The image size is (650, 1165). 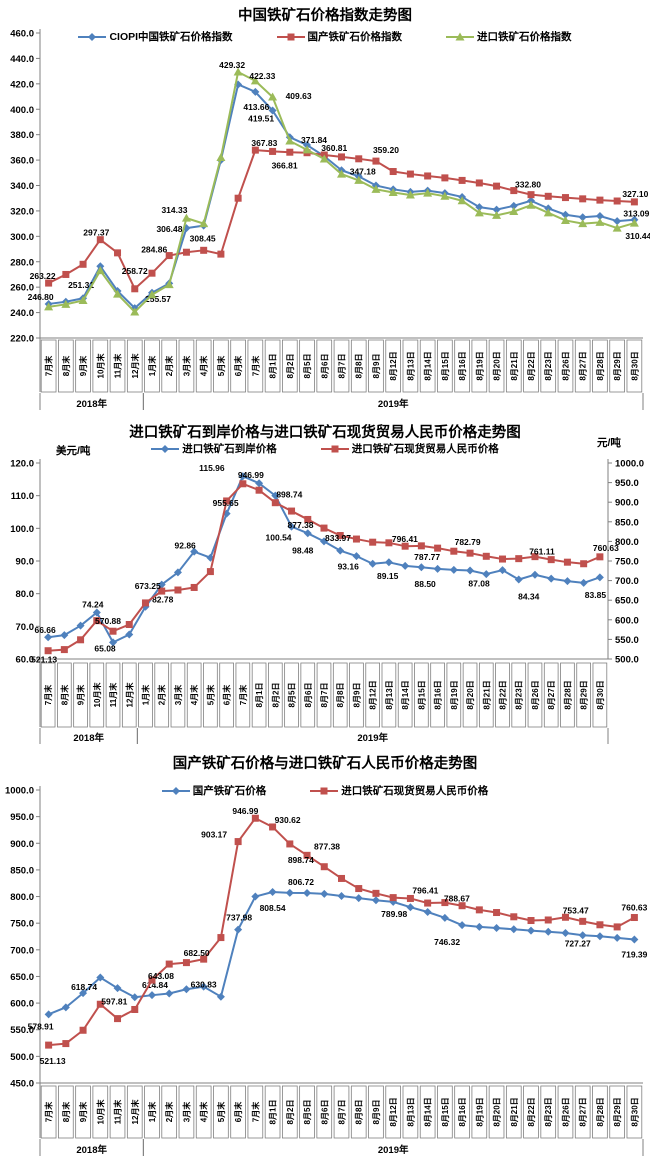 I want to click on x-axis-tick-label: 7月末, so click(x=49, y=366).